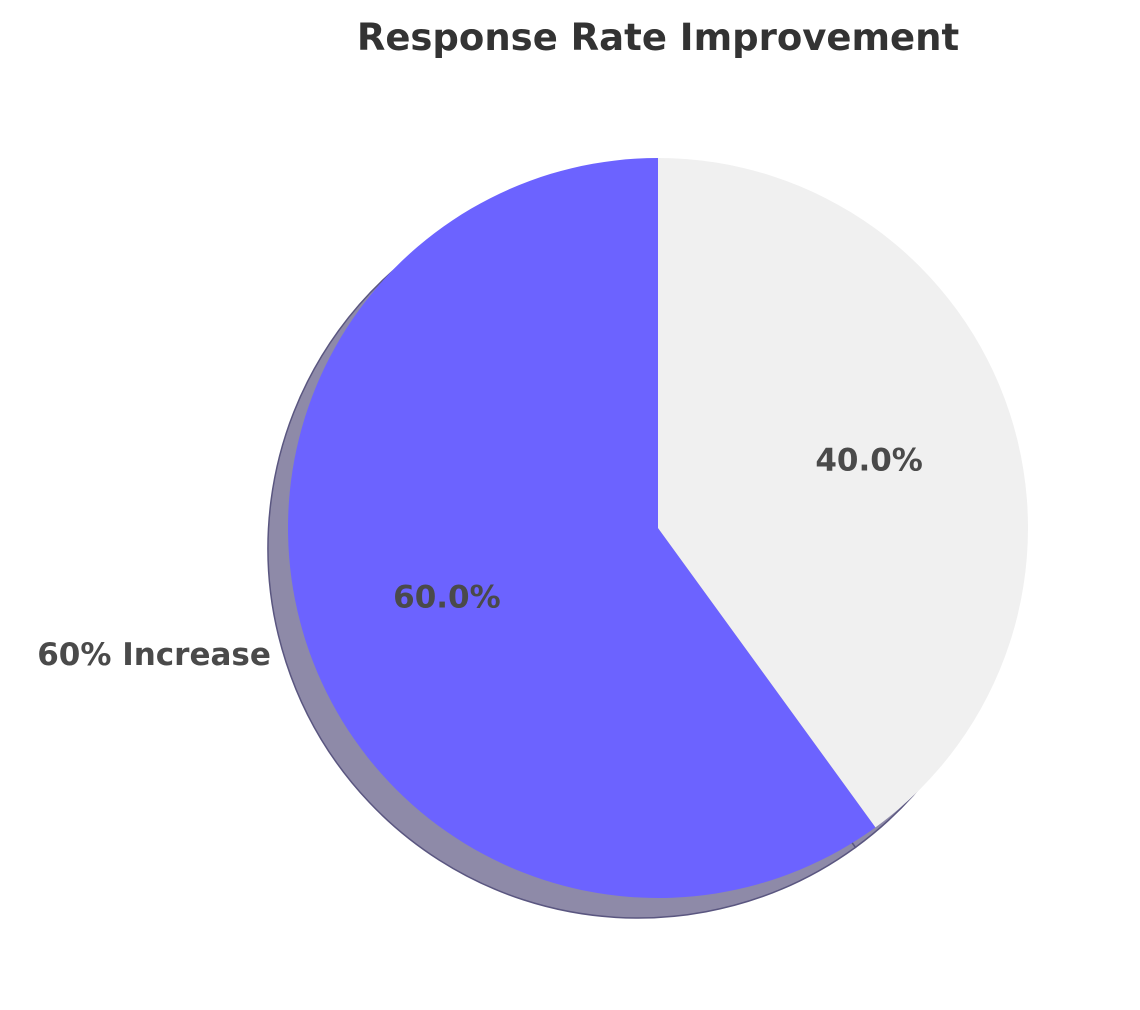 This screenshot has width=1140, height=1010. I want to click on pct-label-1: 60.0%, so click(447, 598).